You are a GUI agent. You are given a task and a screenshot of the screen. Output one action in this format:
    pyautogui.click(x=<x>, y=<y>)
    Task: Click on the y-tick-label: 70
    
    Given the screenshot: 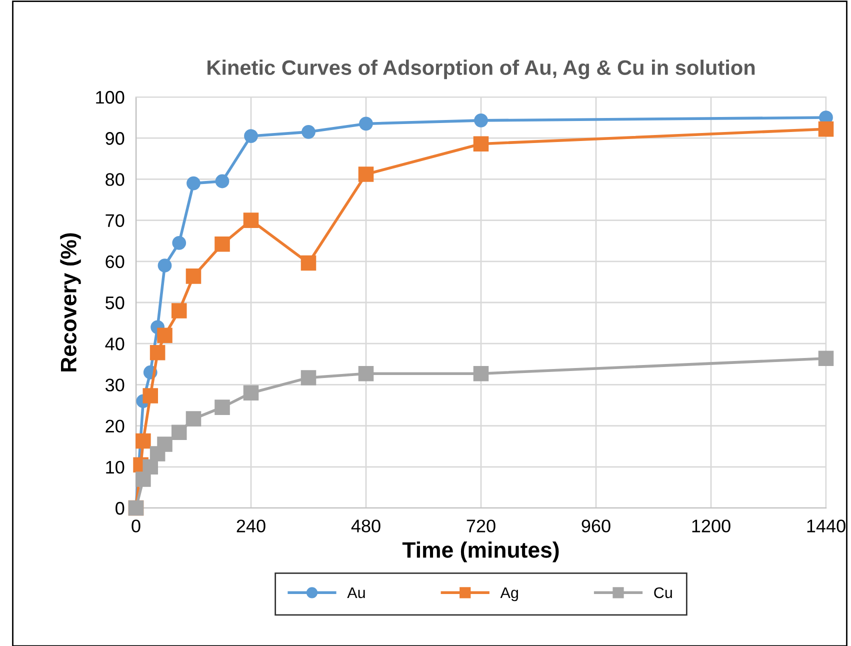 What is the action you would take?
    pyautogui.click(x=115, y=221)
    